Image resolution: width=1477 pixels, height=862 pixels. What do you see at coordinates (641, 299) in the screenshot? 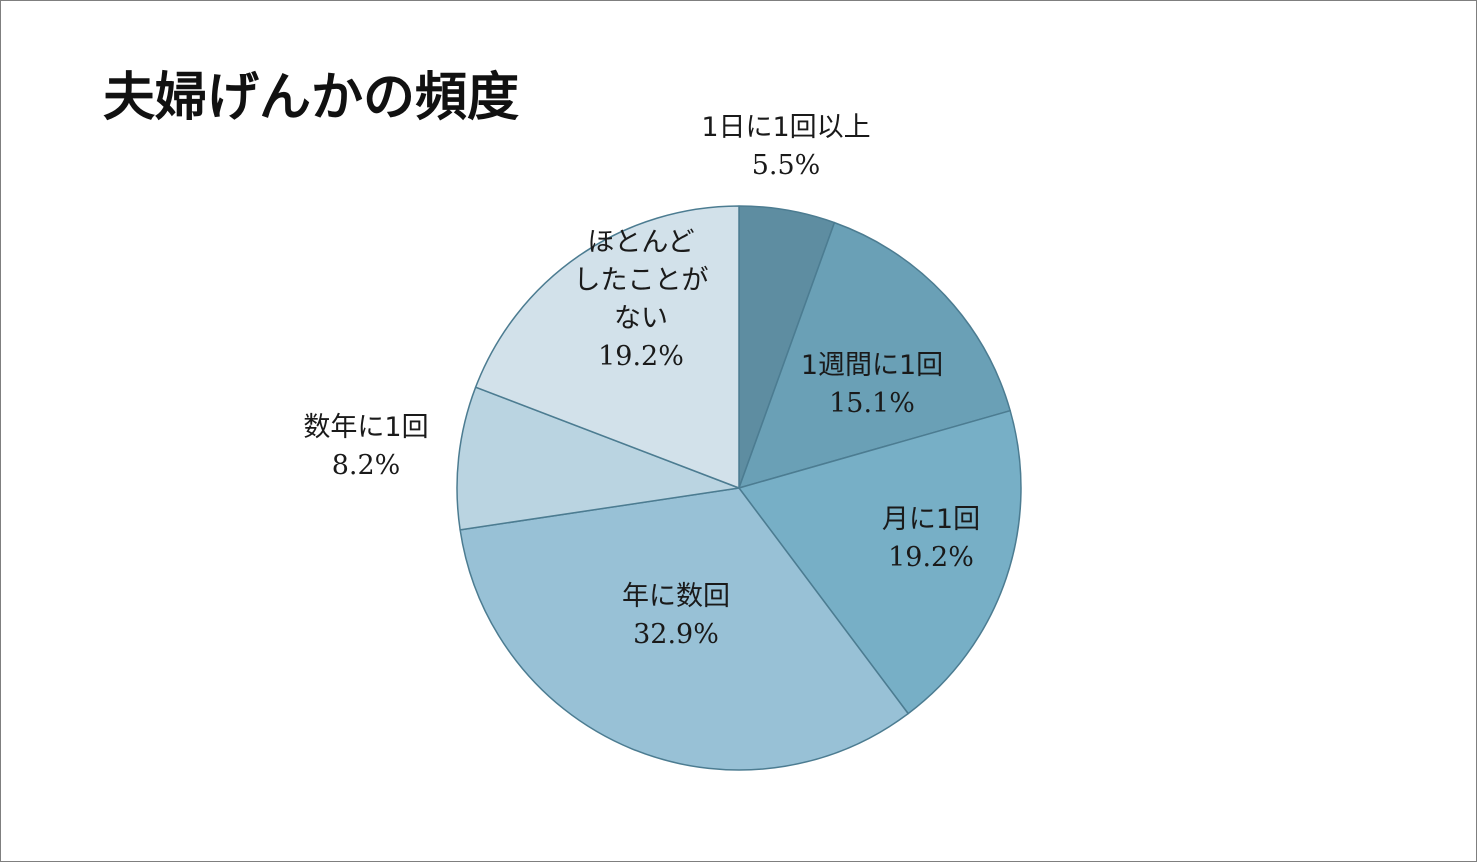
I see `slice-data-label: ほとんどしたことがない 19.2%` at bounding box center [641, 299].